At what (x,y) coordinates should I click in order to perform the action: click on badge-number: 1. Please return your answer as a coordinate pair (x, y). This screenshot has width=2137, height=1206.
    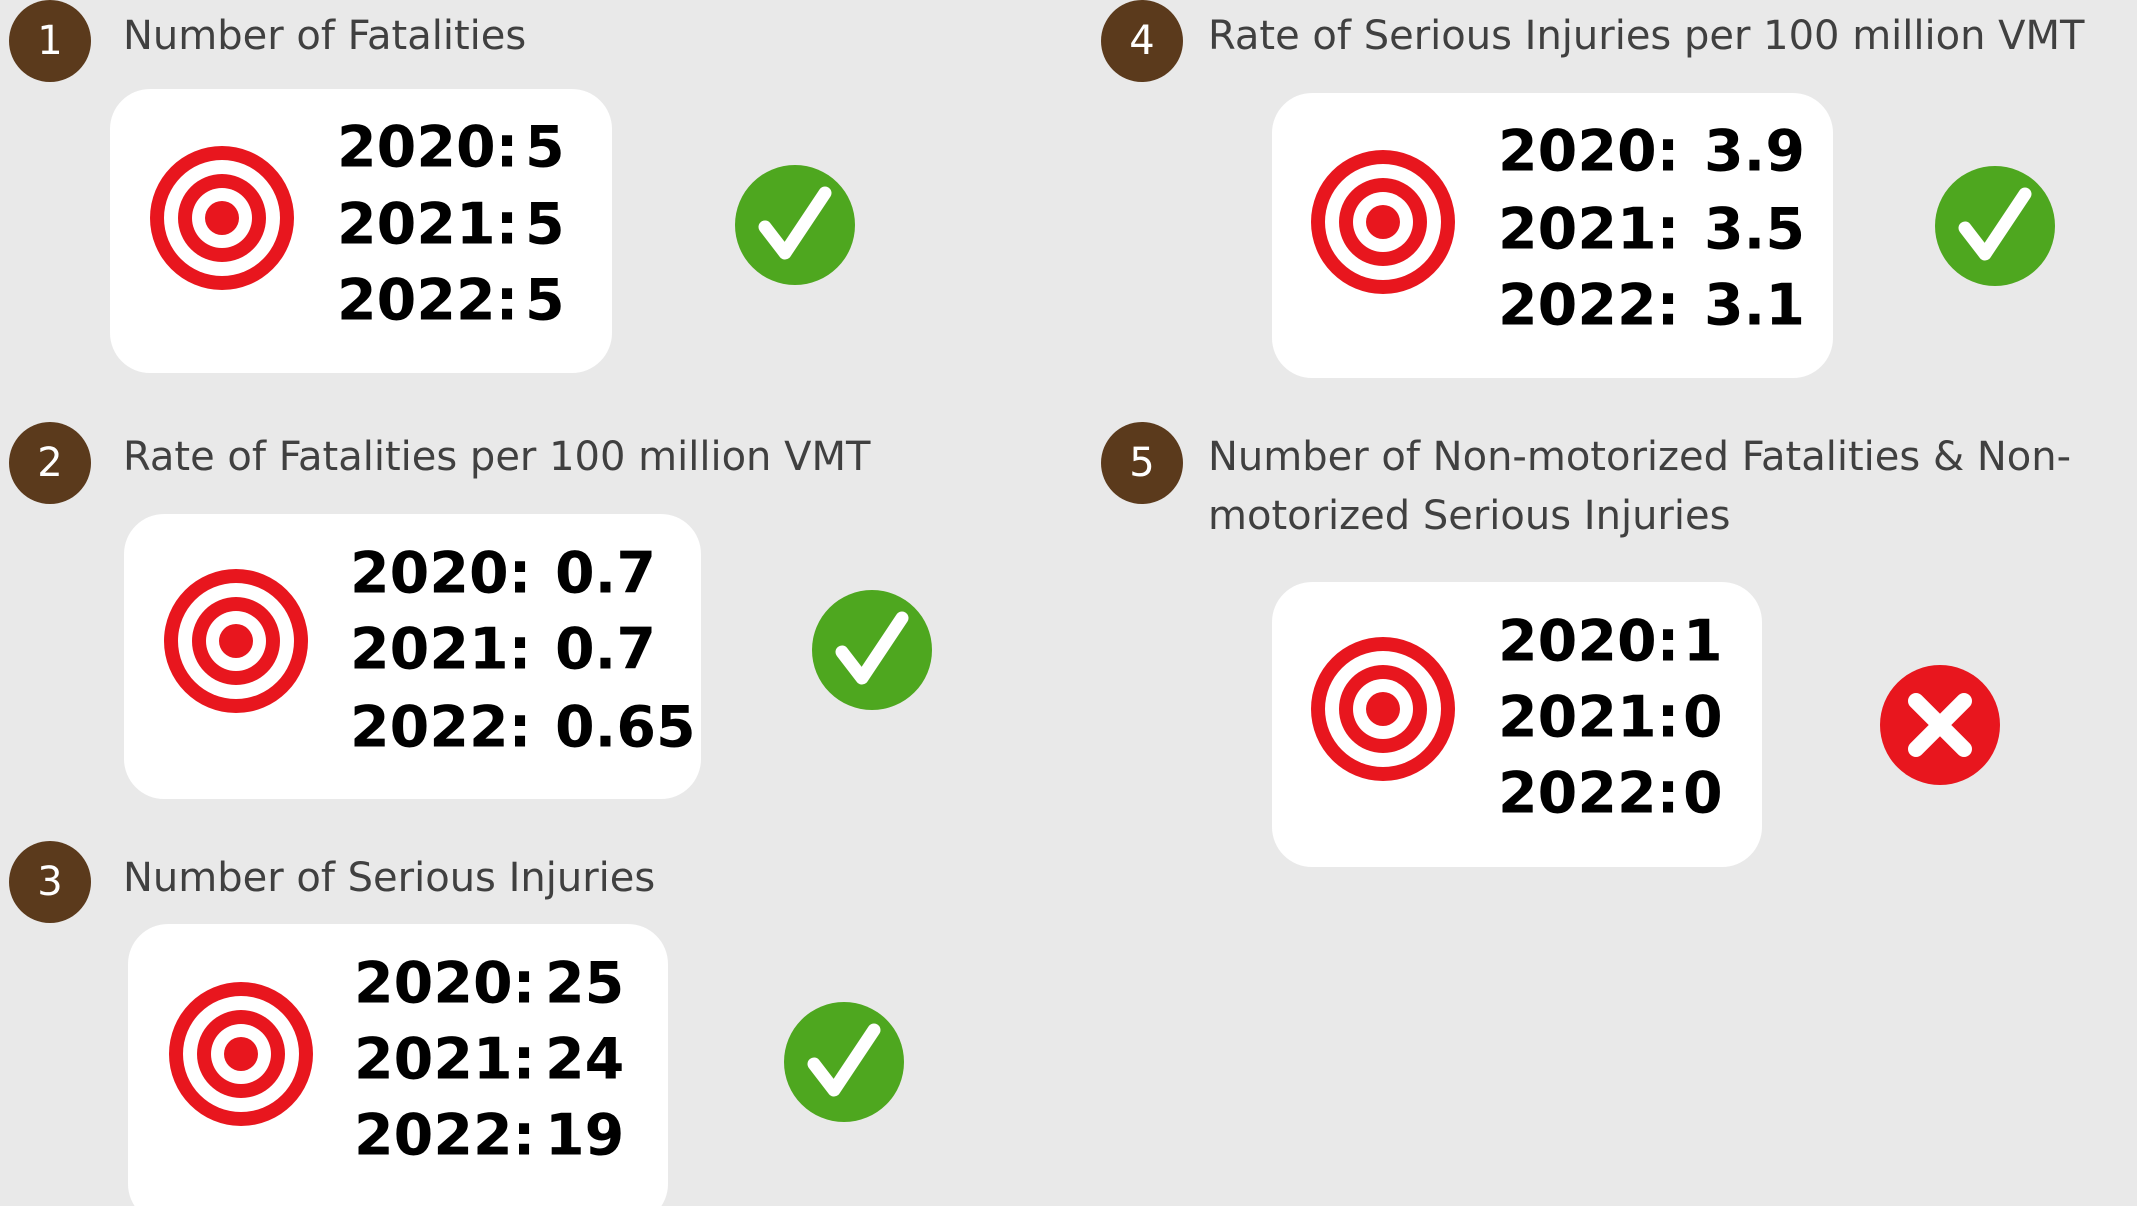
    Looking at the image, I should click on (49, 41).